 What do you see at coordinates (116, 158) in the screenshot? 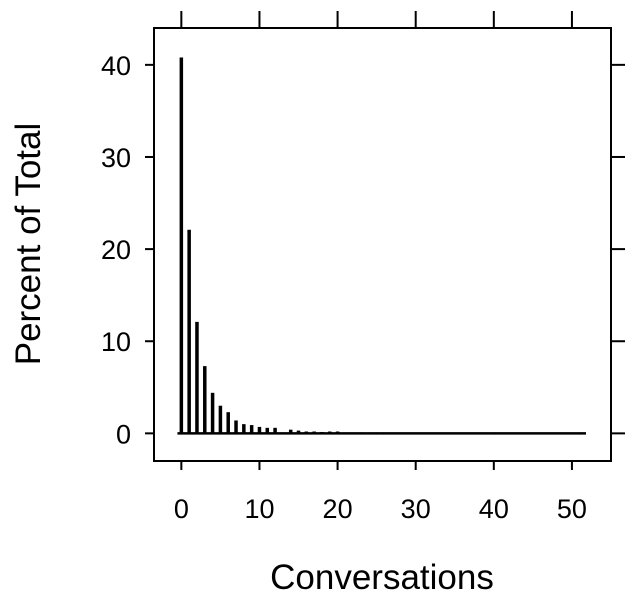
I see `y-tick-label: 30` at bounding box center [116, 158].